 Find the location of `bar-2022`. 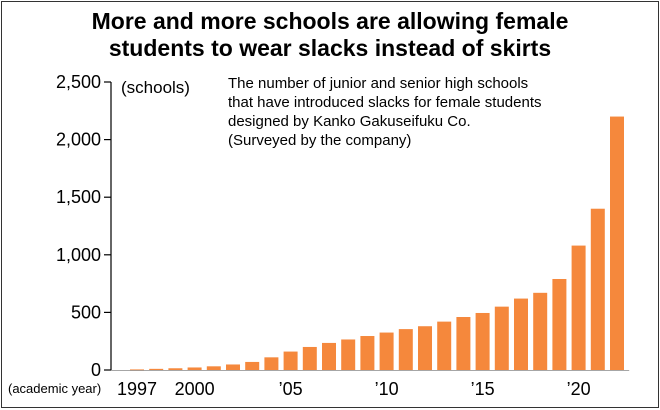

bar-2022 is located at coordinates (617, 243).